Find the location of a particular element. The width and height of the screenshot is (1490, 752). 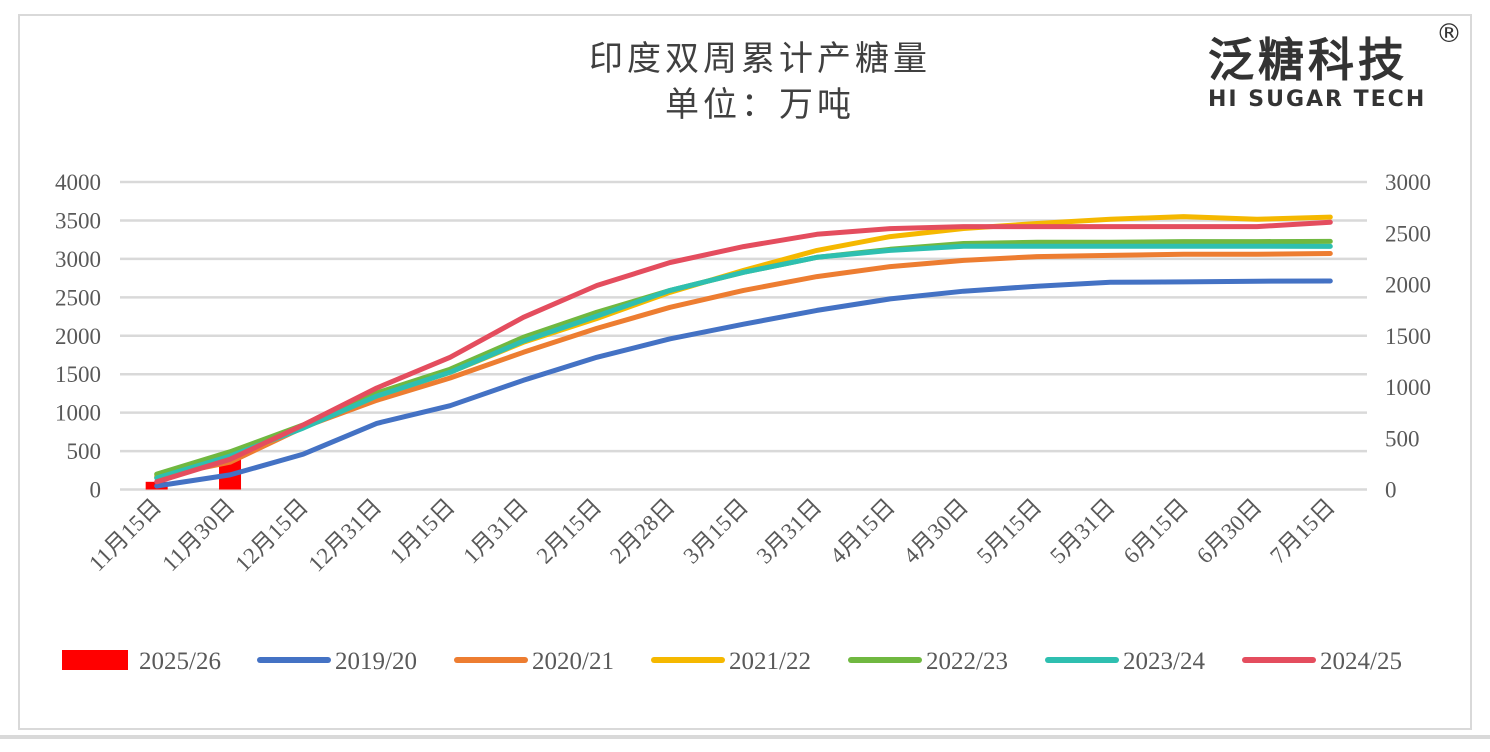

legend-item: 2021/22 is located at coordinates (731, 661).